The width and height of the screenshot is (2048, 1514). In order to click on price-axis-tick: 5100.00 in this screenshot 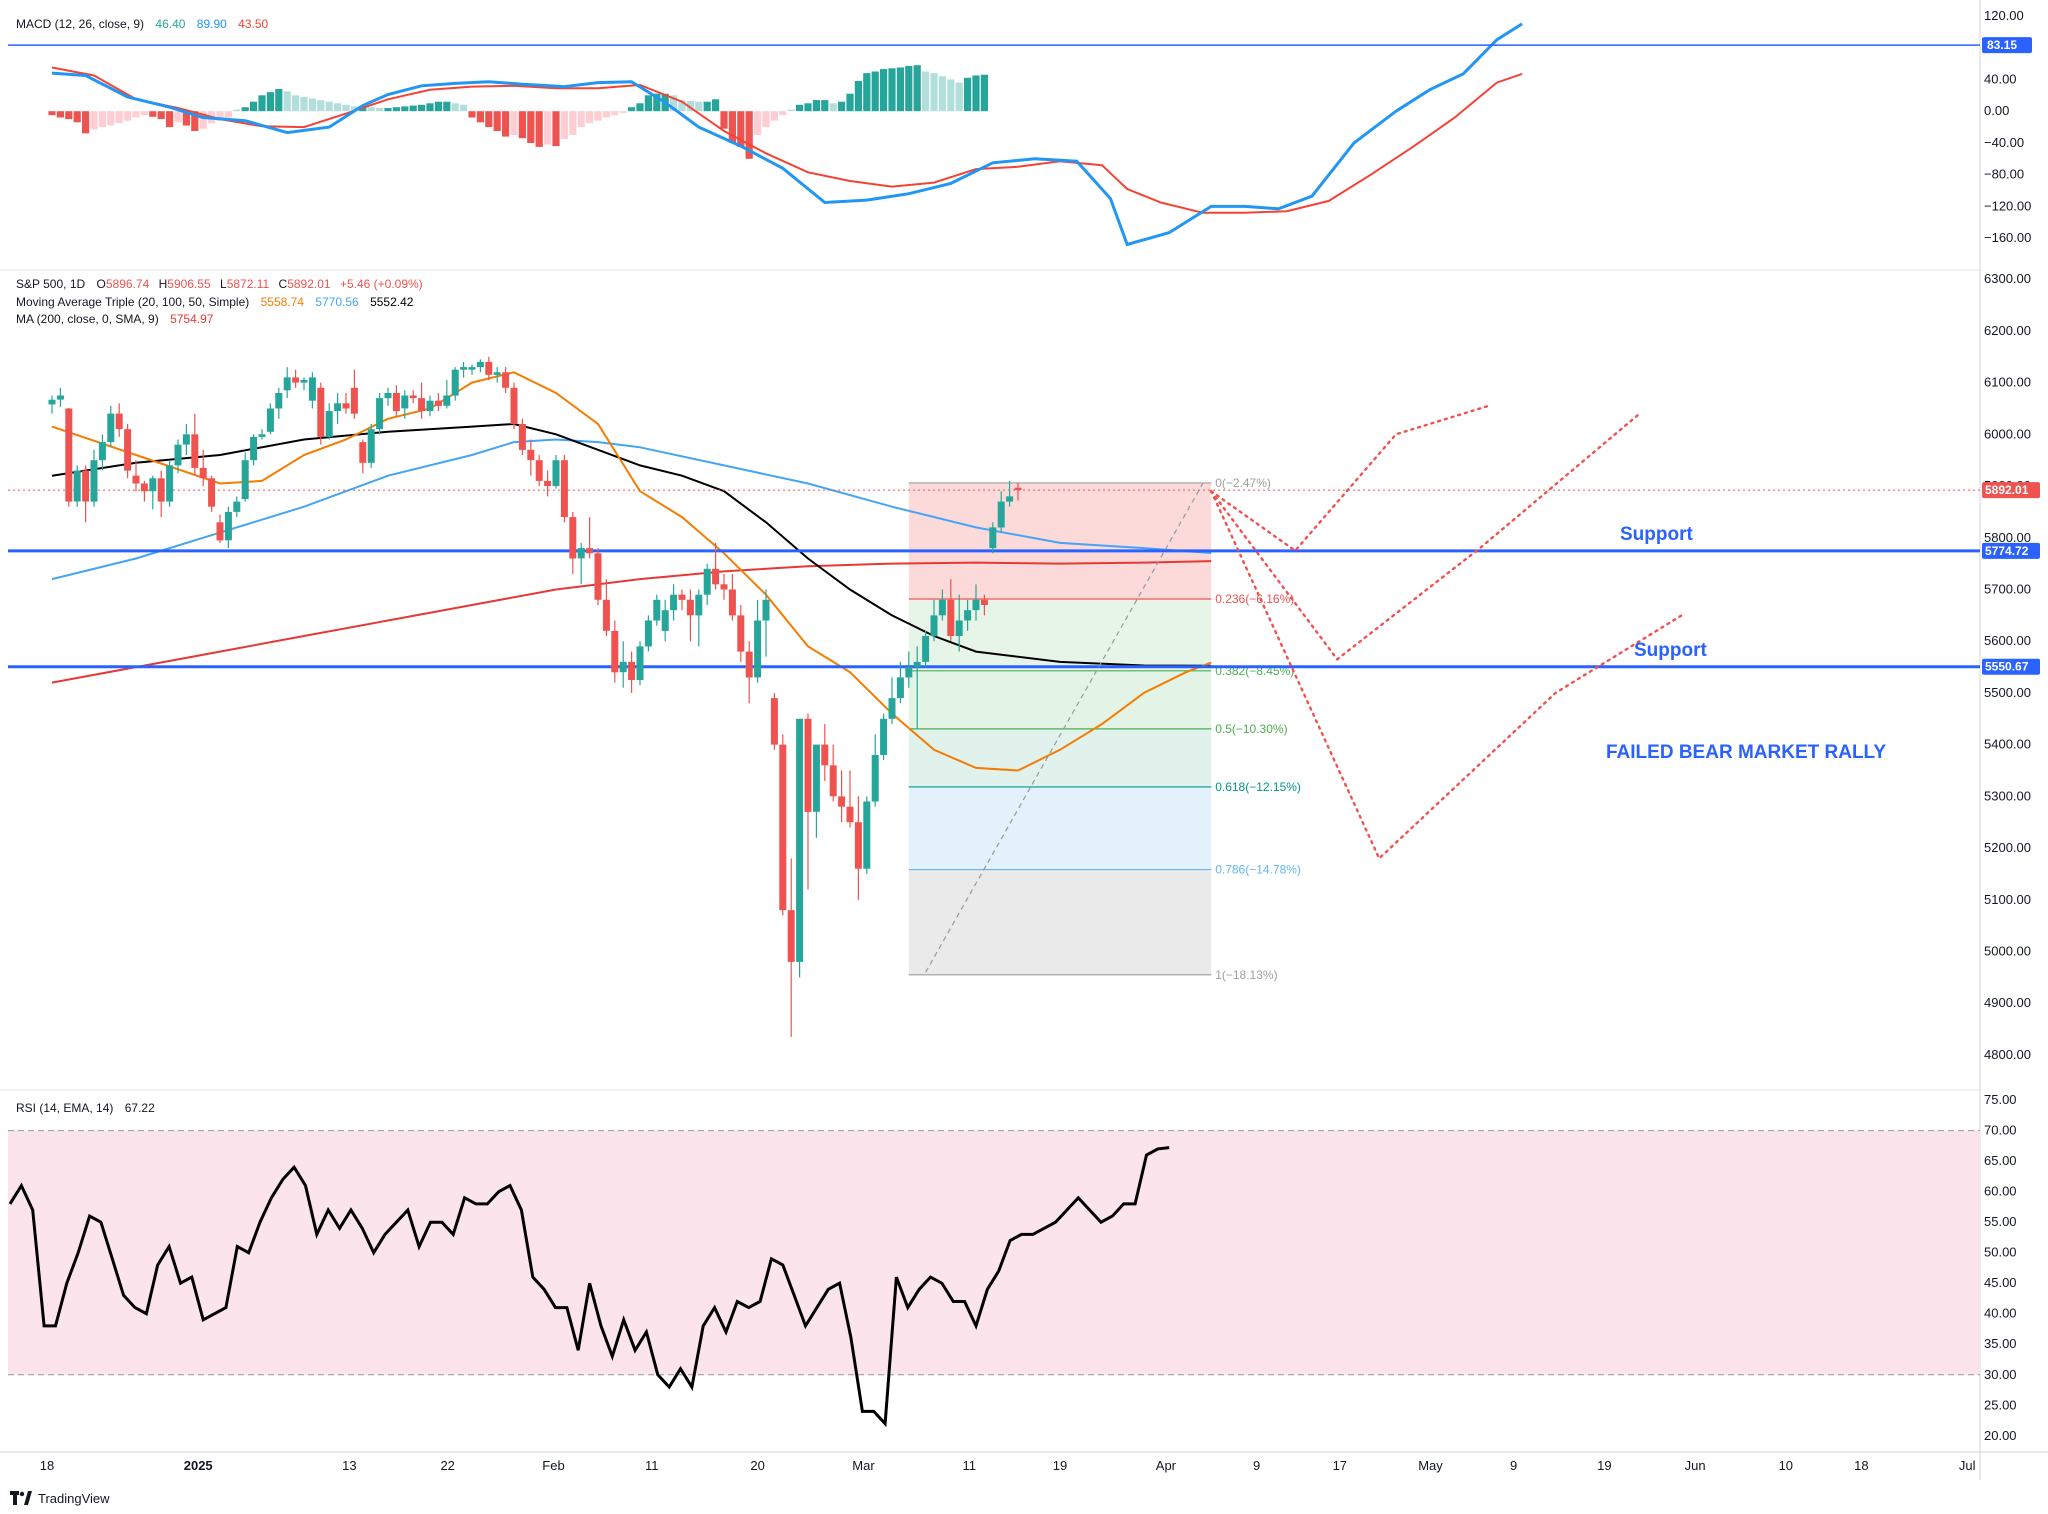, I will do `click(2007, 899)`.